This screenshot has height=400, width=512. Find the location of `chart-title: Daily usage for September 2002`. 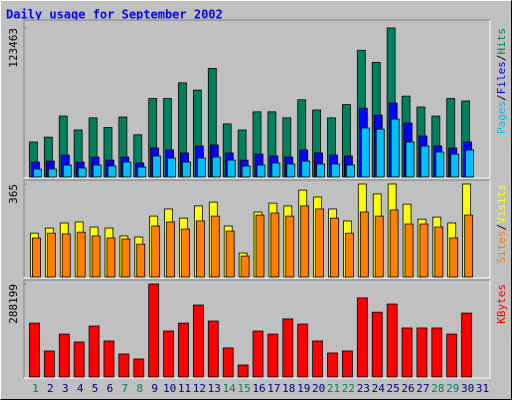

chart-title: Daily usage for September 2002 is located at coordinates (114, 15).